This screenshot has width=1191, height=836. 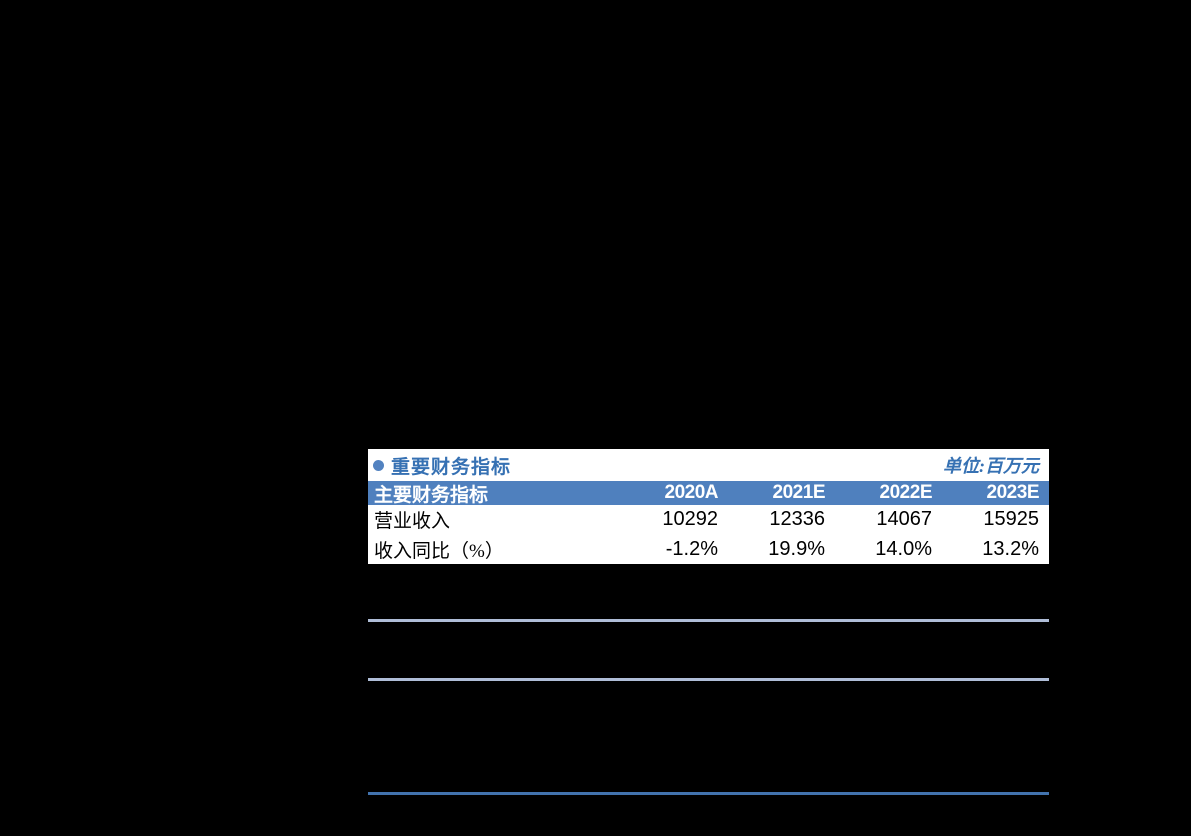 What do you see at coordinates (451, 467) in the screenshot?
I see `table-title: 重要财务指标` at bounding box center [451, 467].